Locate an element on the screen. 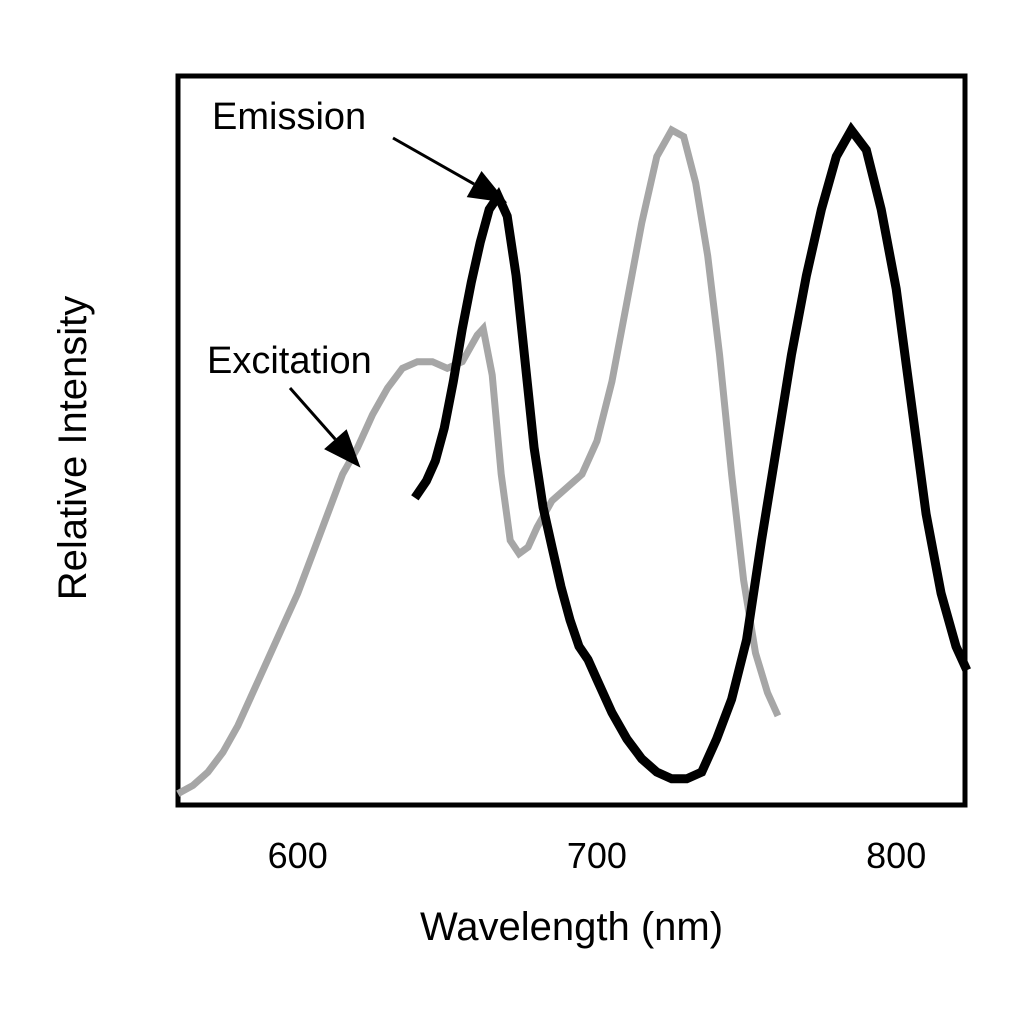 The width and height of the screenshot is (1024, 1024). x-axis-label: Wavelength (nm) is located at coordinates (571, 927).